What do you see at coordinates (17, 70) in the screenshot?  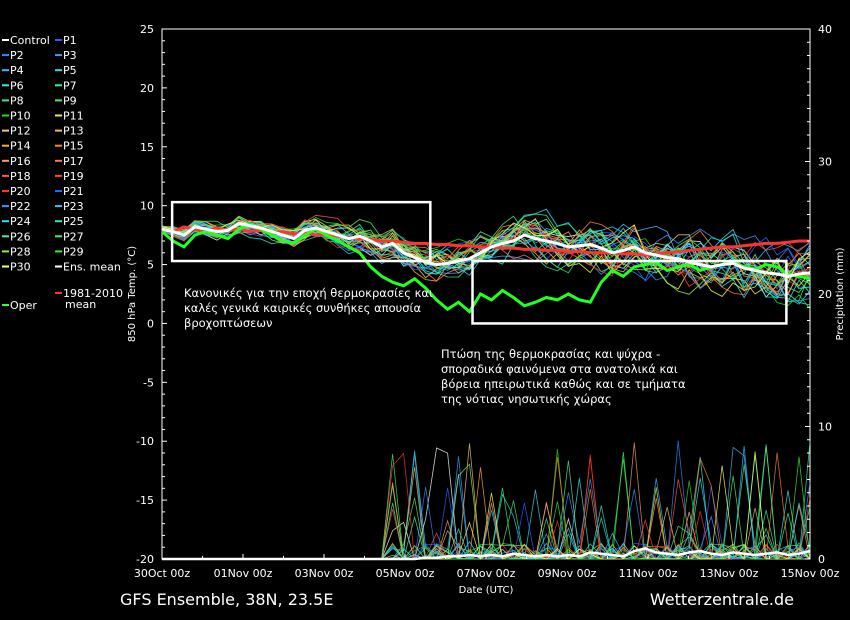 I see `legend-label: P4` at bounding box center [17, 70].